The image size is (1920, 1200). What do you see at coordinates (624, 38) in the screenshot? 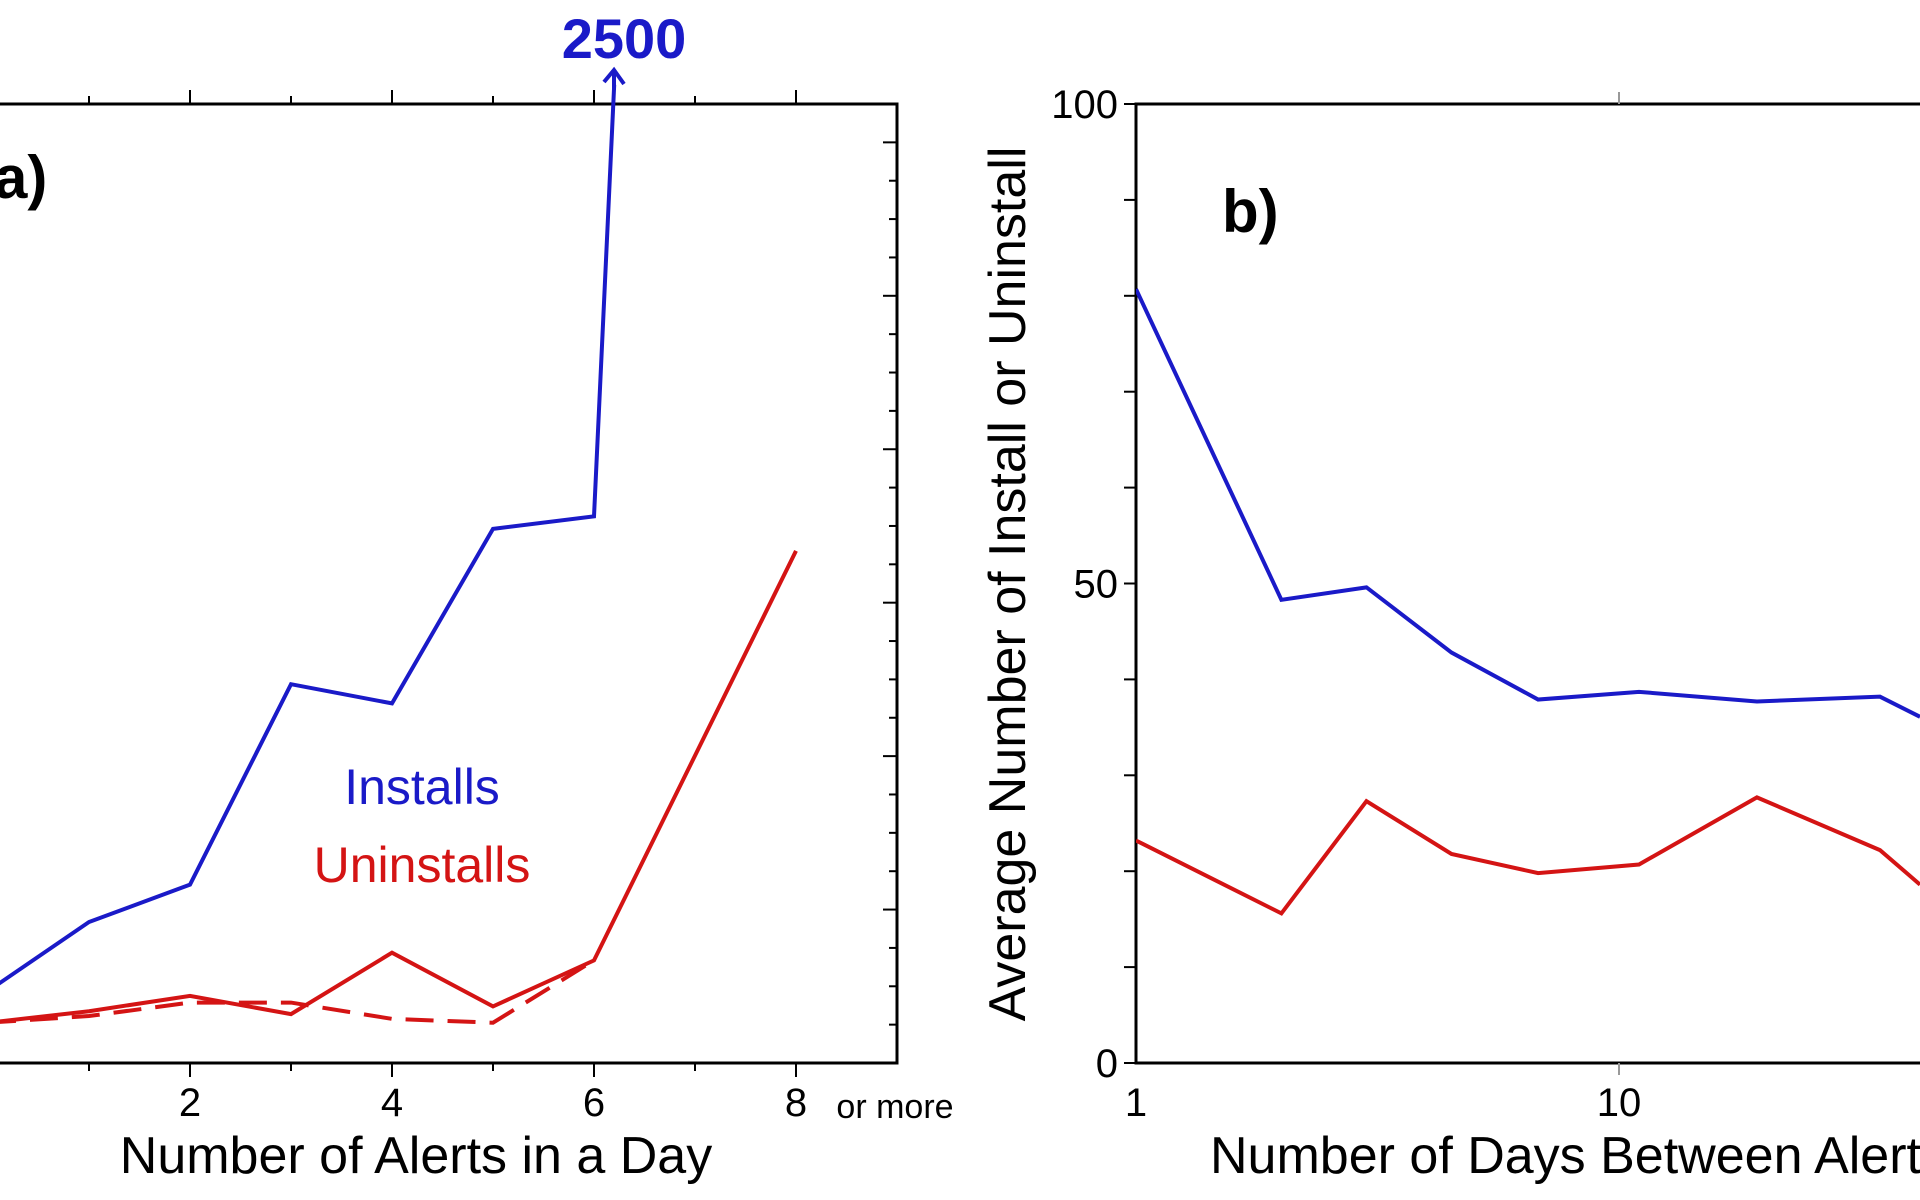
I see `annotation-2500: 2500` at bounding box center [624, 38].